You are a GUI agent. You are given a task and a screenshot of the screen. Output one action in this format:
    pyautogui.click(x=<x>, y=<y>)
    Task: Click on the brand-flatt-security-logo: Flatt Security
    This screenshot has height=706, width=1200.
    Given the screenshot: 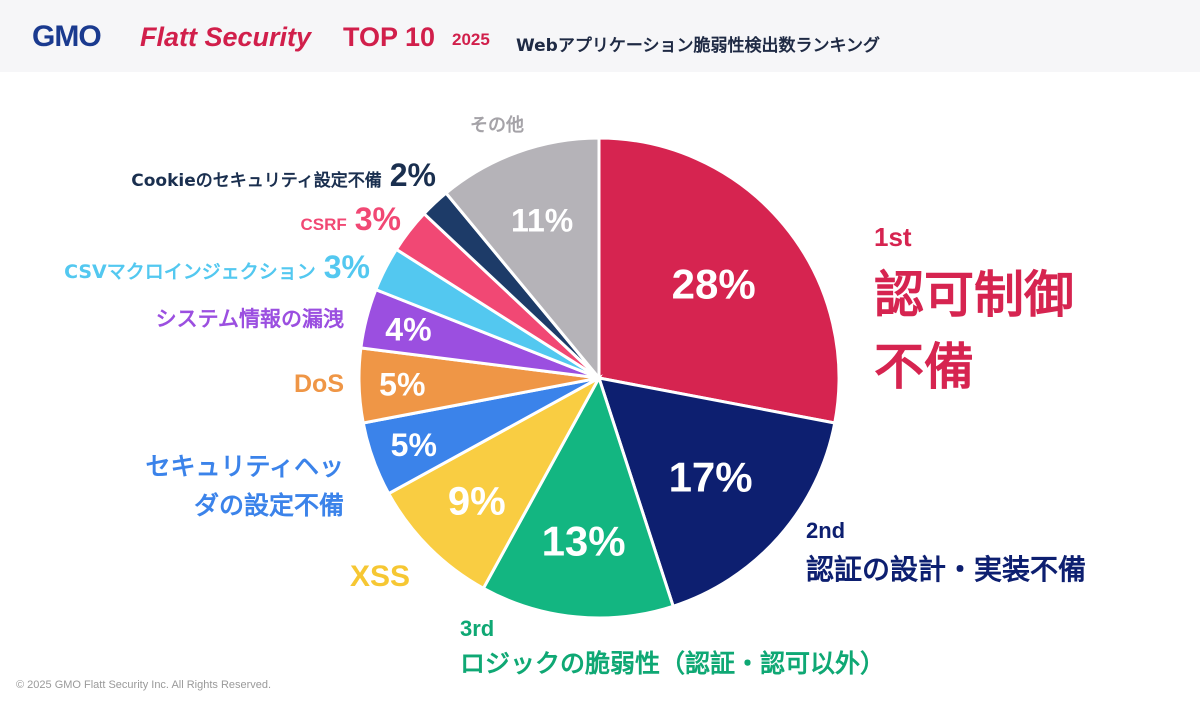 What is the action you would take?
    pyautogui.click(x=226, y=37)
    